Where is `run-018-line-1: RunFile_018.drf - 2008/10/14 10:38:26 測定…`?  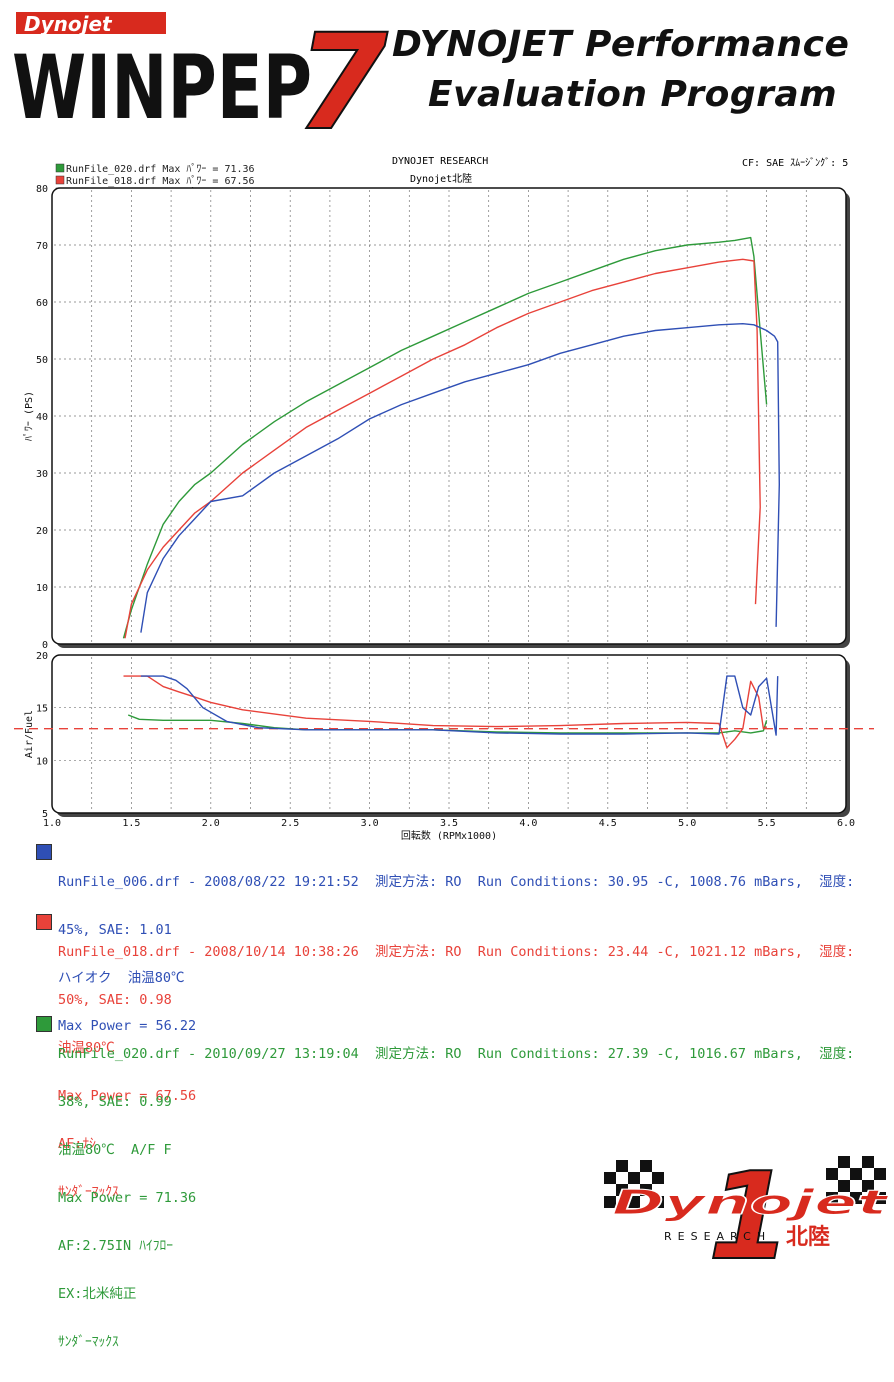 run-018-line-1: RunFile_018.drf - 2008/10/14 10:38:26 測定… is located at coordinates (456, 952).